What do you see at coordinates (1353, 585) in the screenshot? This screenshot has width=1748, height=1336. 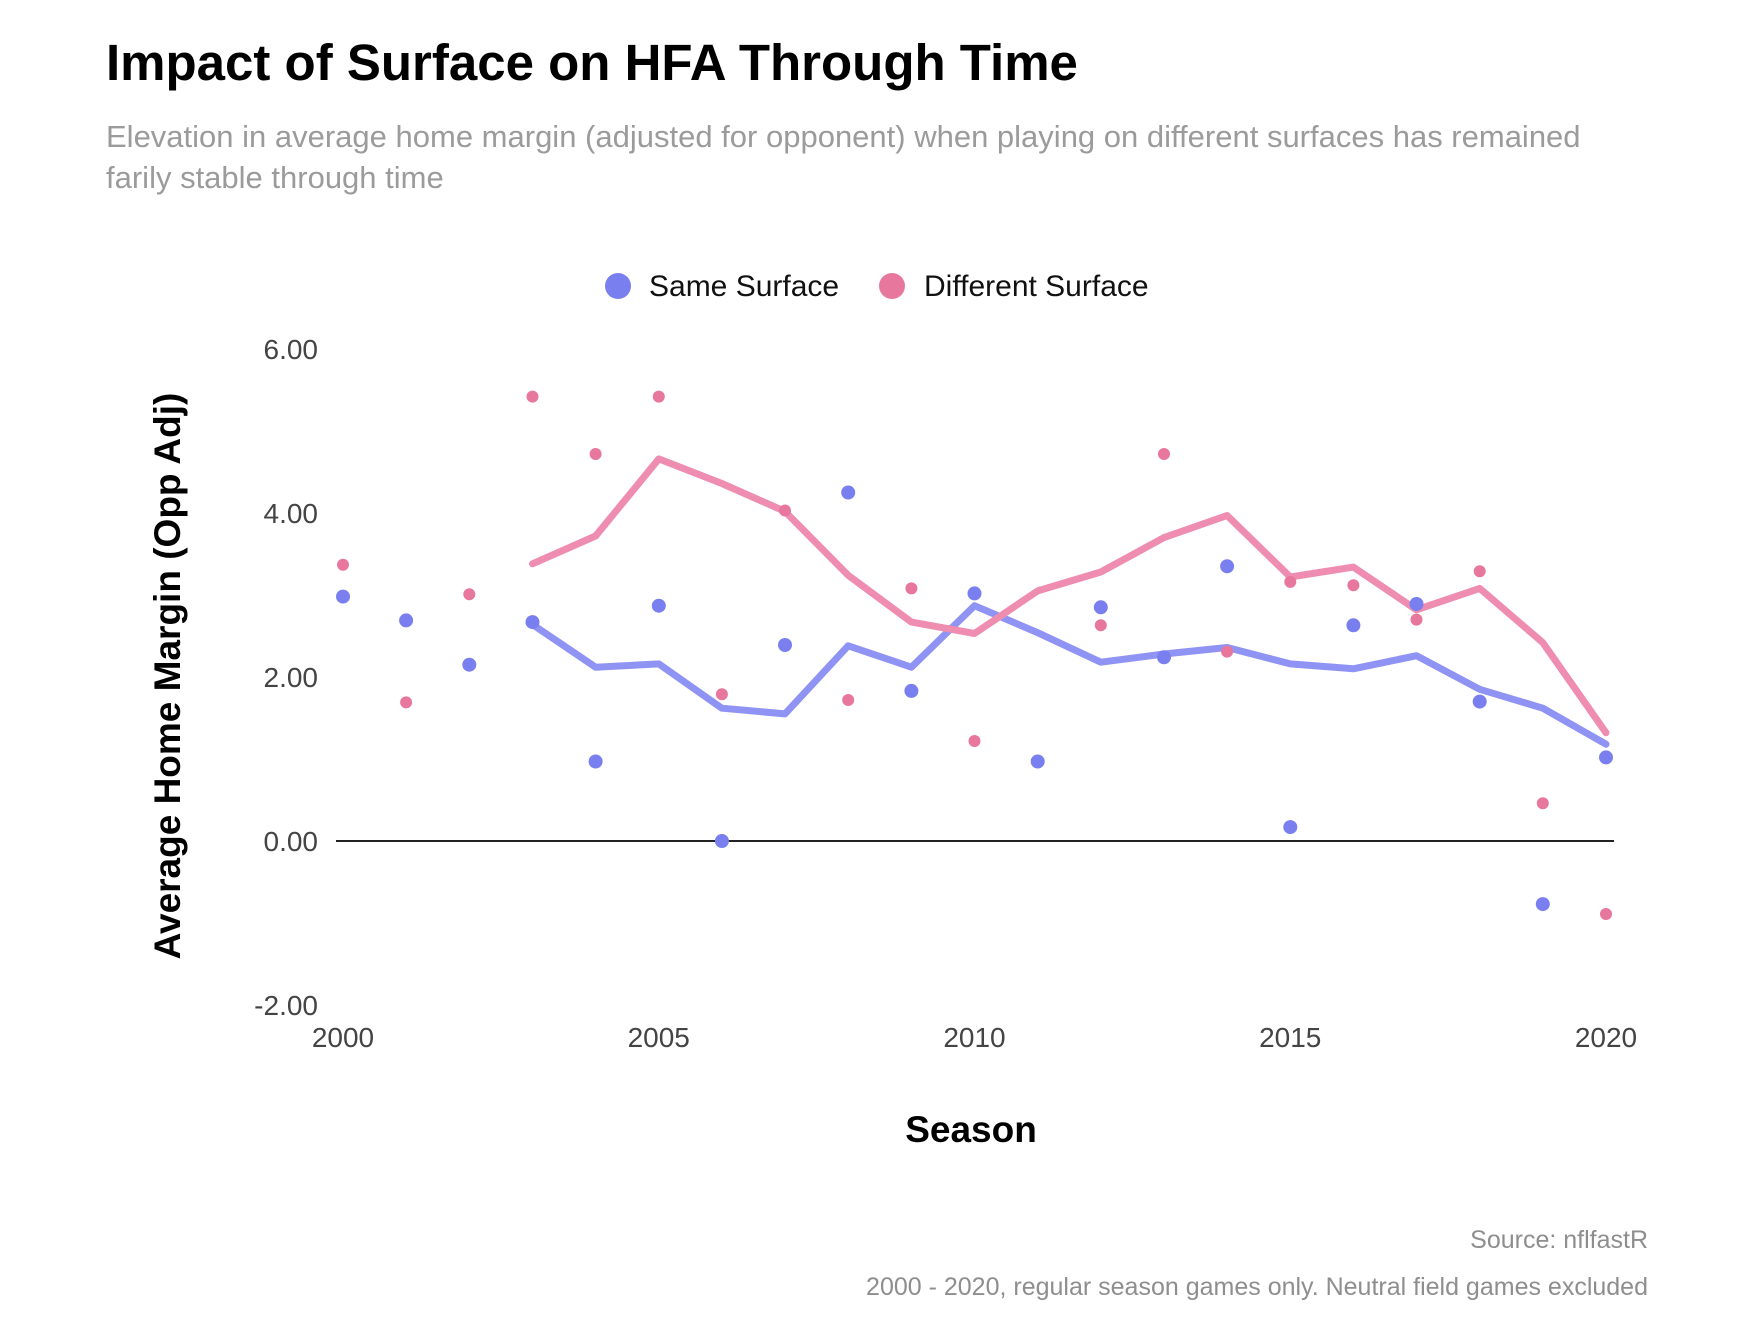 I see `point-different-surface-2016` at bounding box center [1353, 585].